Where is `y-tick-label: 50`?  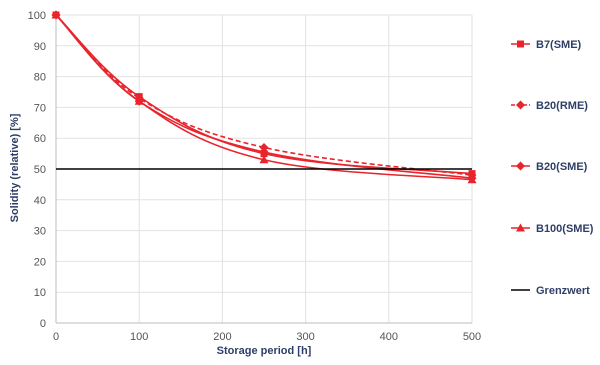
y-tick-label: 50 is located at coordinates (40, 170).